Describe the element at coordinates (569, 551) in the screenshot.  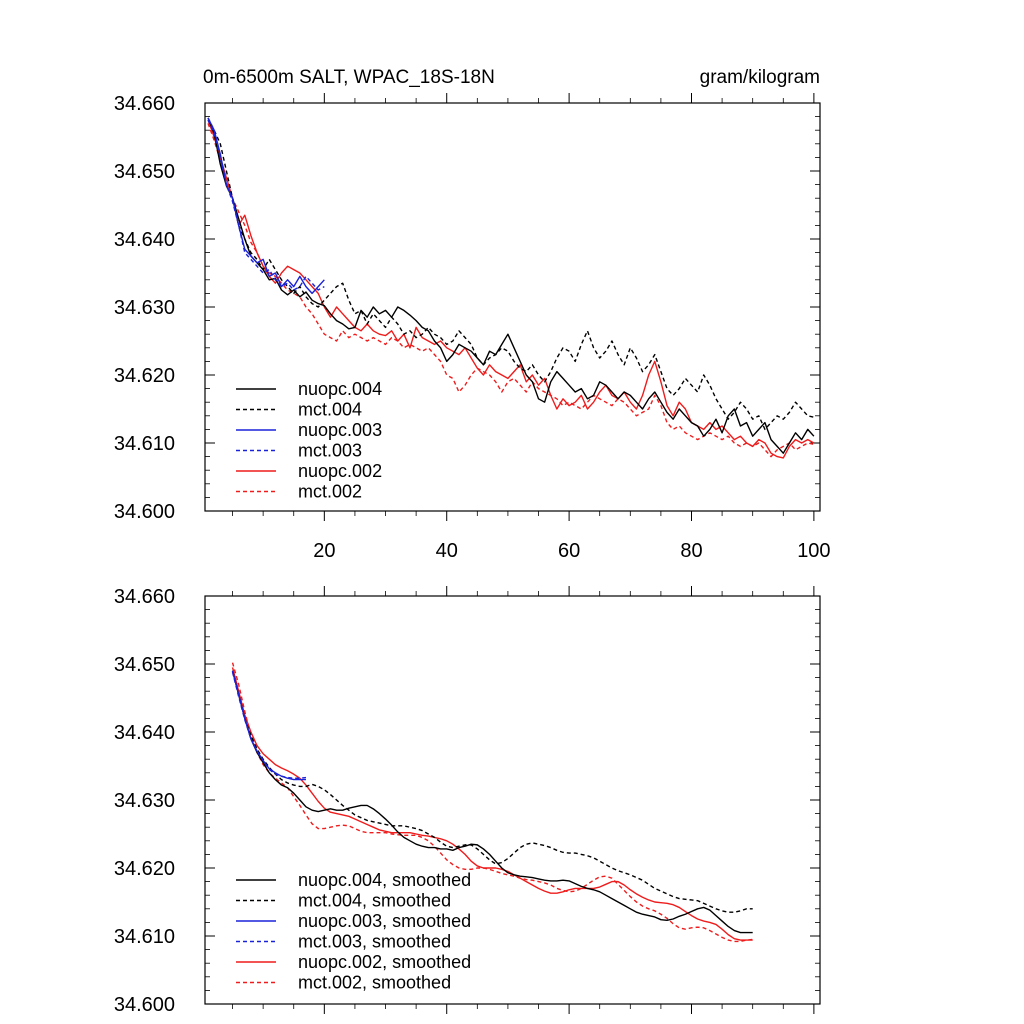
I see `x-tick-label: 60` at that location.